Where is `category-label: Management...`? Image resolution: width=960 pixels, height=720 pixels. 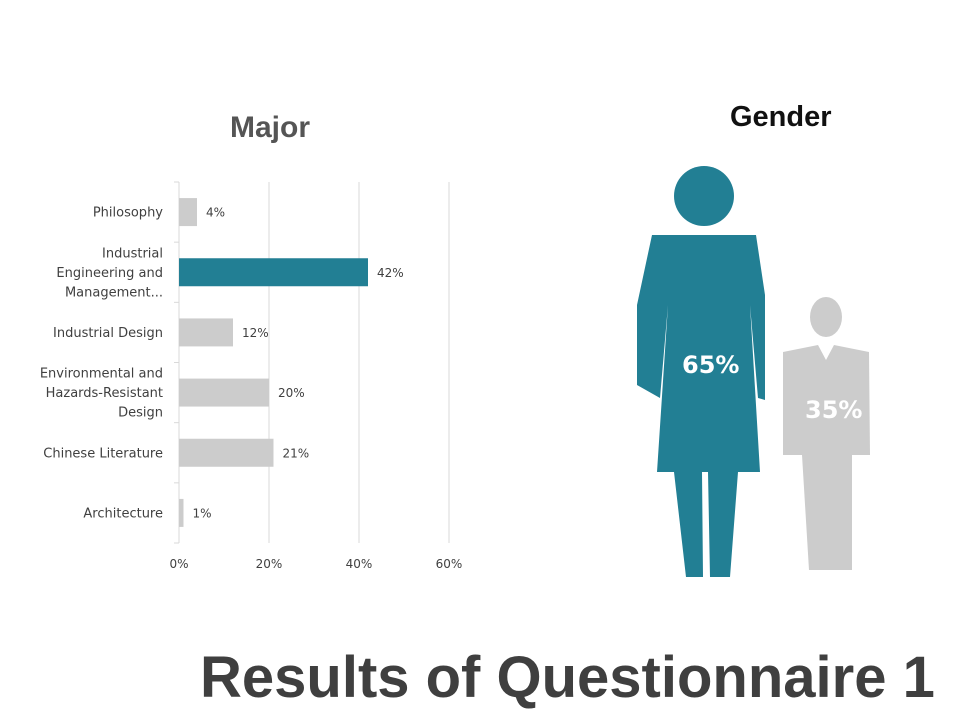
category-label: Management... is located at coordinates (114, 292).